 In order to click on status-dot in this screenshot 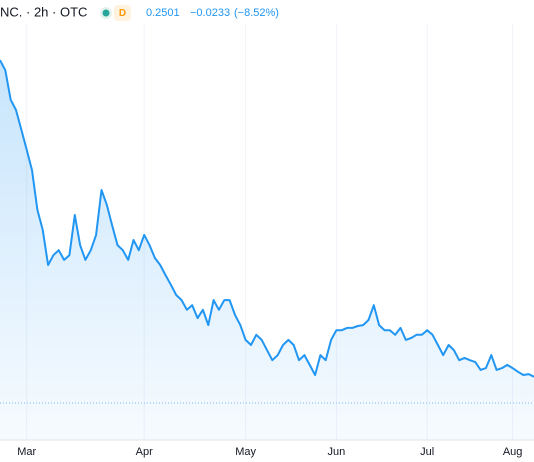, I will do `click(106, 13)`.